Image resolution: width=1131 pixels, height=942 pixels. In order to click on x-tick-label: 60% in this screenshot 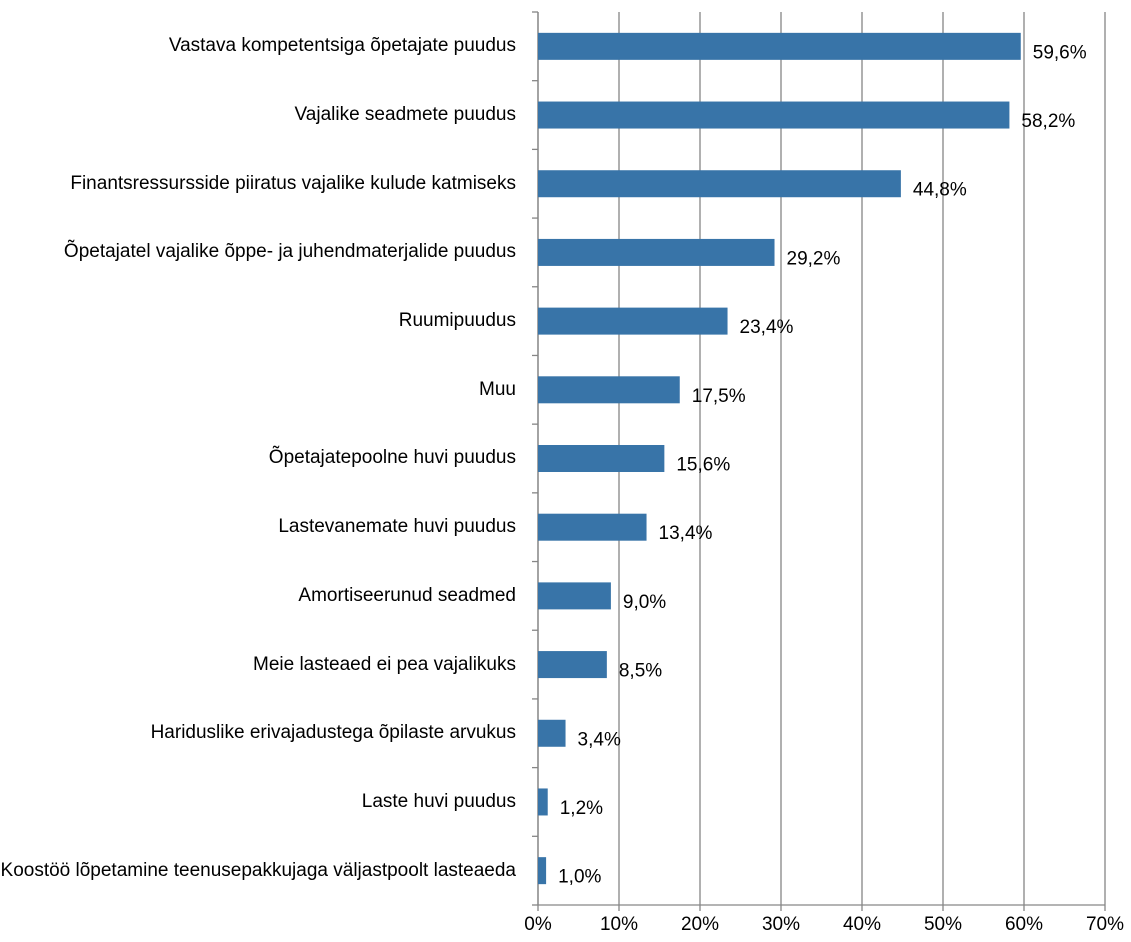, I will do `click(1024, 924)`.